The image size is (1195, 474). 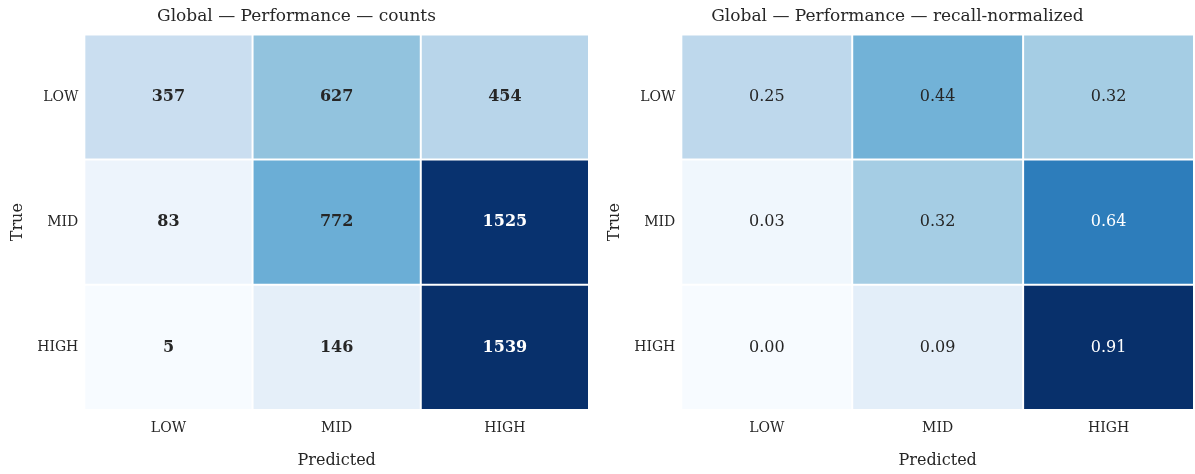 What do you see at coordinates (168, 221) in the screenshot?
I see `data-label: 83` at bounding box center [168, 221].